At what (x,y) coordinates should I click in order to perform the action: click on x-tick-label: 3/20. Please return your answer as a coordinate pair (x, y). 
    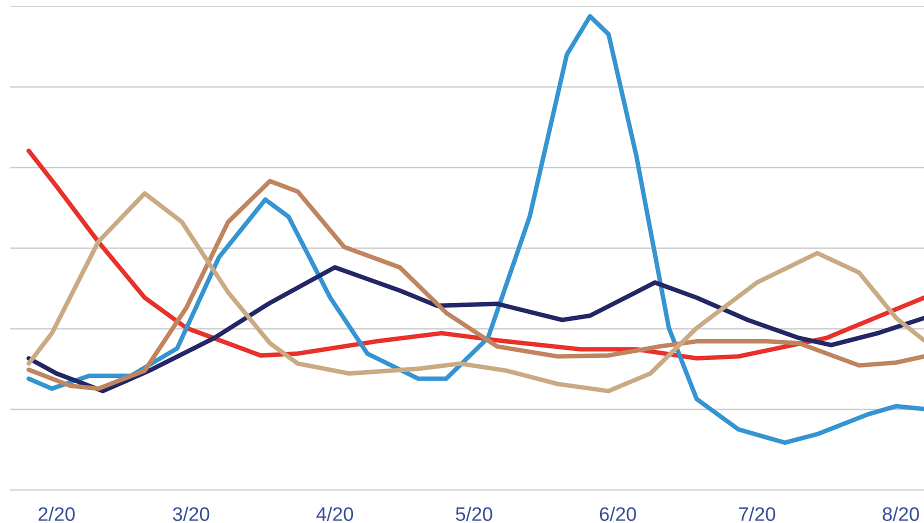
    Looking at the image, I should click on (191, 513).